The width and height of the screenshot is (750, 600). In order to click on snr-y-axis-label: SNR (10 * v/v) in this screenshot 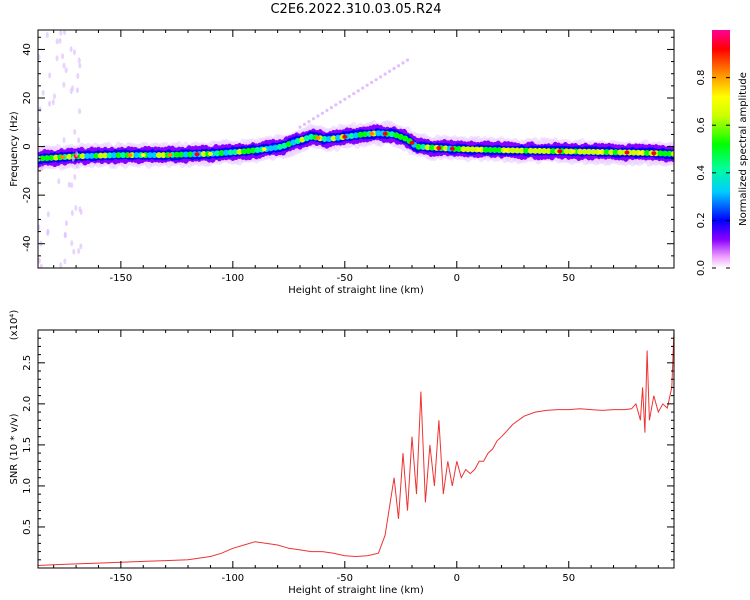, I will do `click(14, 448)`.